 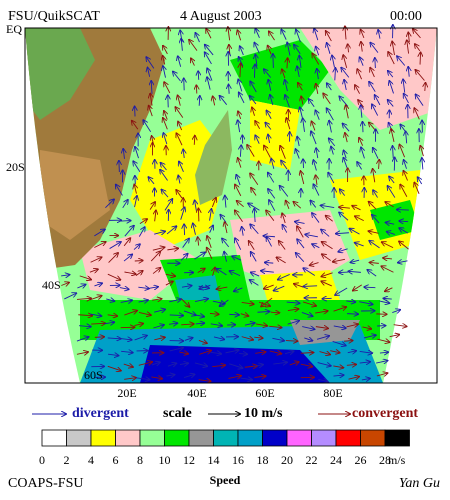 What do you see at coordinates (177, 413) in the screenshot?
I see `scale-label: scale` at bounding box center [177, 413].